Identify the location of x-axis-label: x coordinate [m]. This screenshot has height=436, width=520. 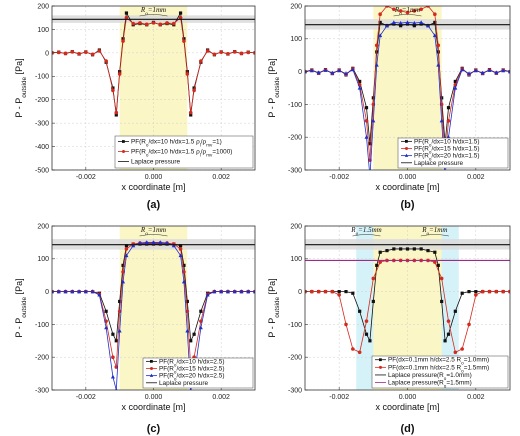
(153, 407).